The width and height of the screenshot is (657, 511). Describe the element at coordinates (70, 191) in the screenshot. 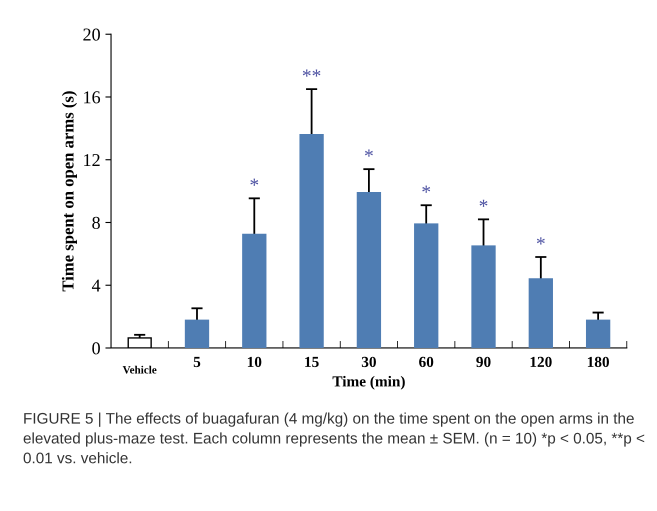

I see `y-axis-title: Time spent on open arms (s)` at that location.